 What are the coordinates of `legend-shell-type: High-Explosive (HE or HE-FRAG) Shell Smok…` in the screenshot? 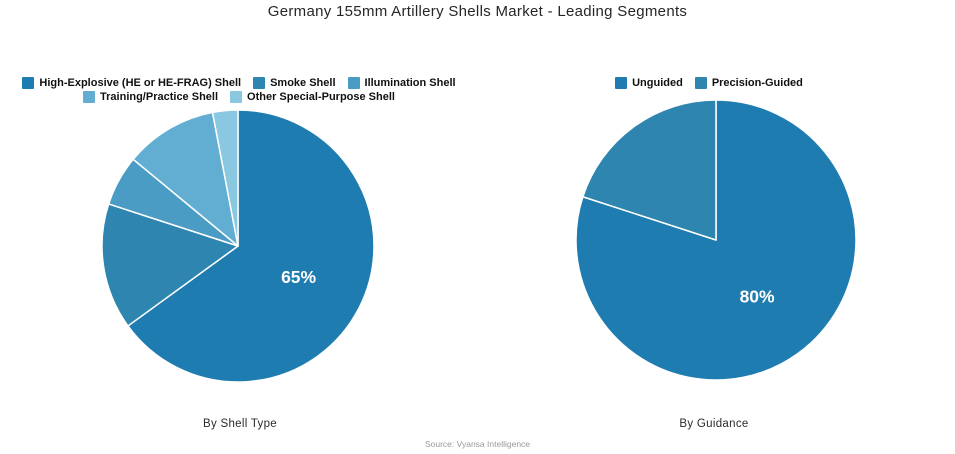 It's located at (239, 90).